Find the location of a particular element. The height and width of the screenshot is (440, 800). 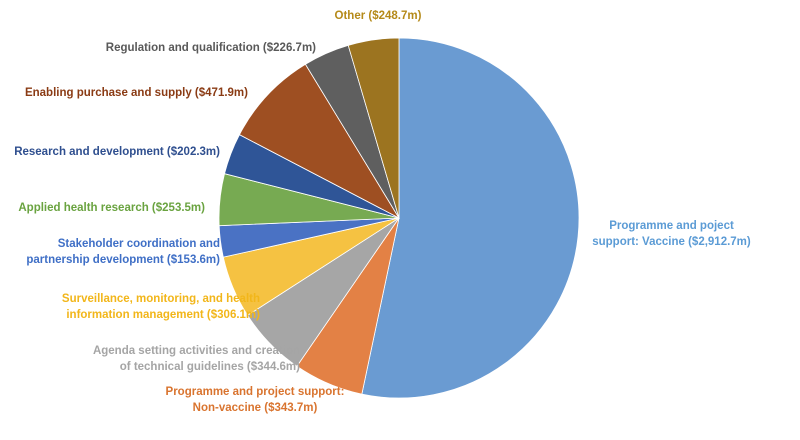

slice-label-line: Regulation and qualification ($226.7m) is located at coordinates (210, 48).